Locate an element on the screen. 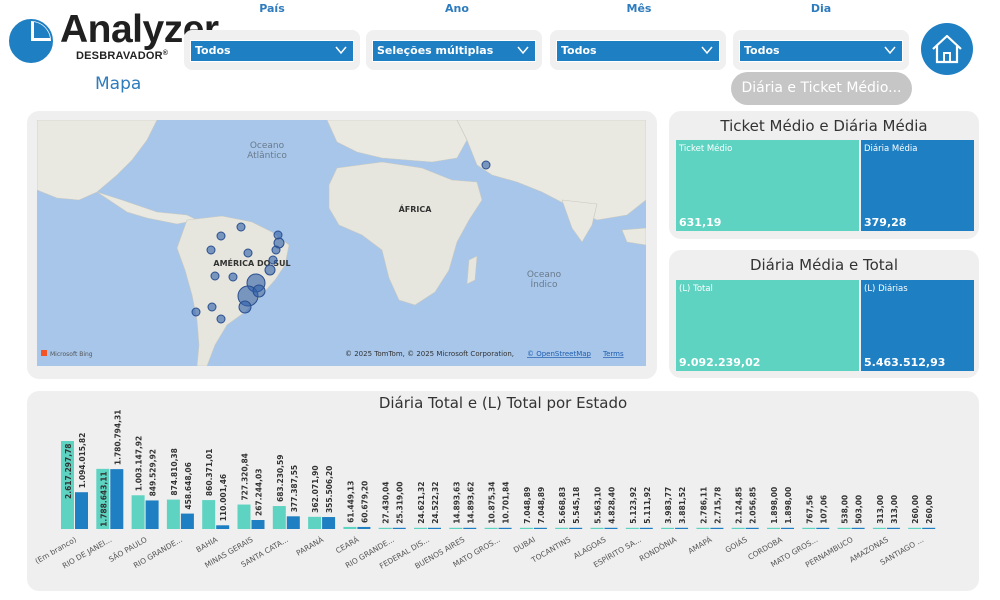  filter-select-pais: Todos is located at coordinates (272, 51).